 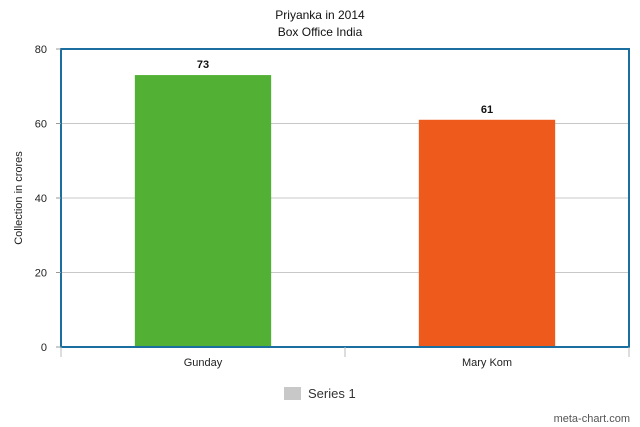 I want to click on y-tick-label-0: 0, so click(x=44, y=348).